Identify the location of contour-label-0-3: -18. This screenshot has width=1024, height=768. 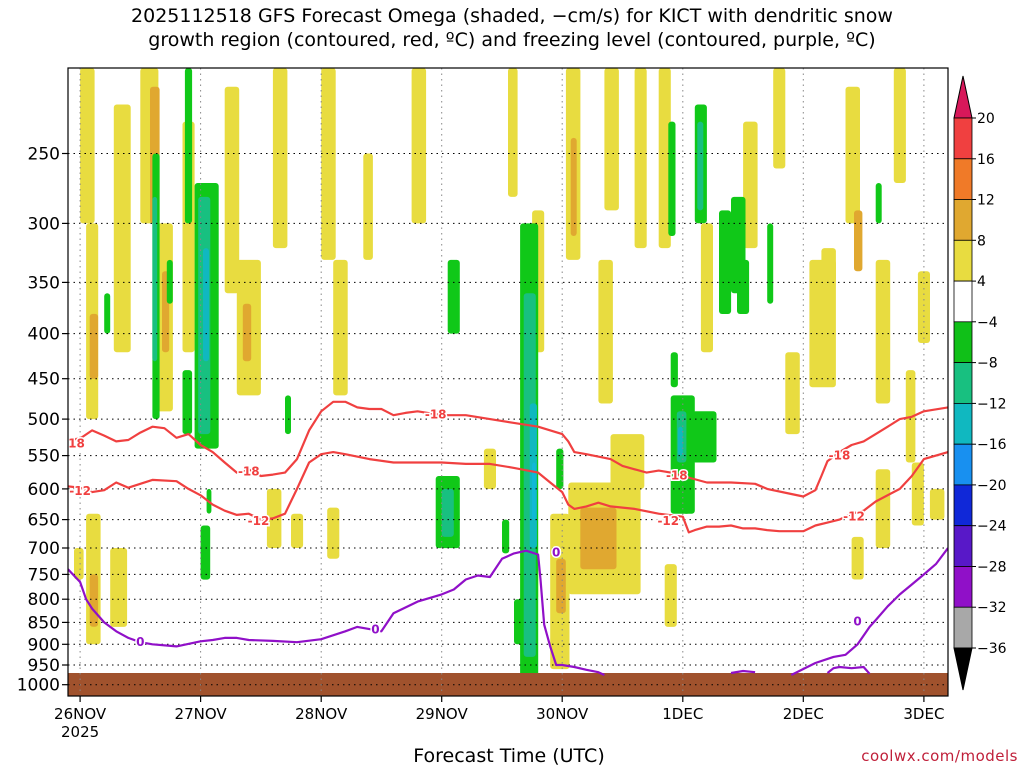
(677, 475).